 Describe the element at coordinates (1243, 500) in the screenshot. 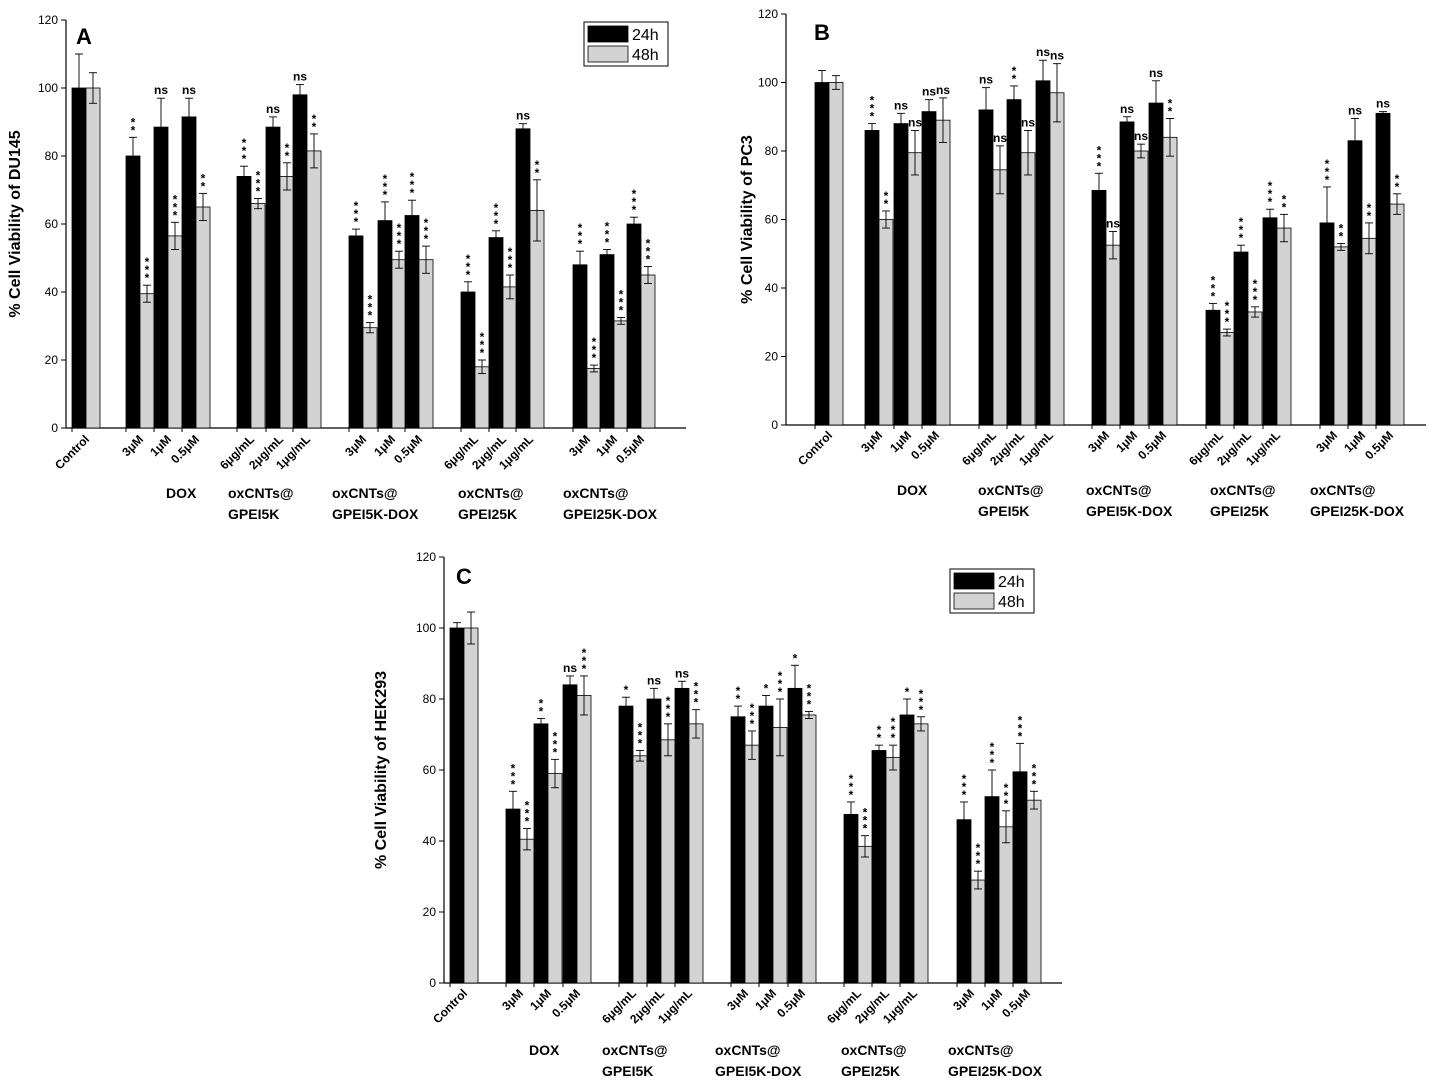

I see `group-label: oxCNTs@ GPEI25K` at that location.